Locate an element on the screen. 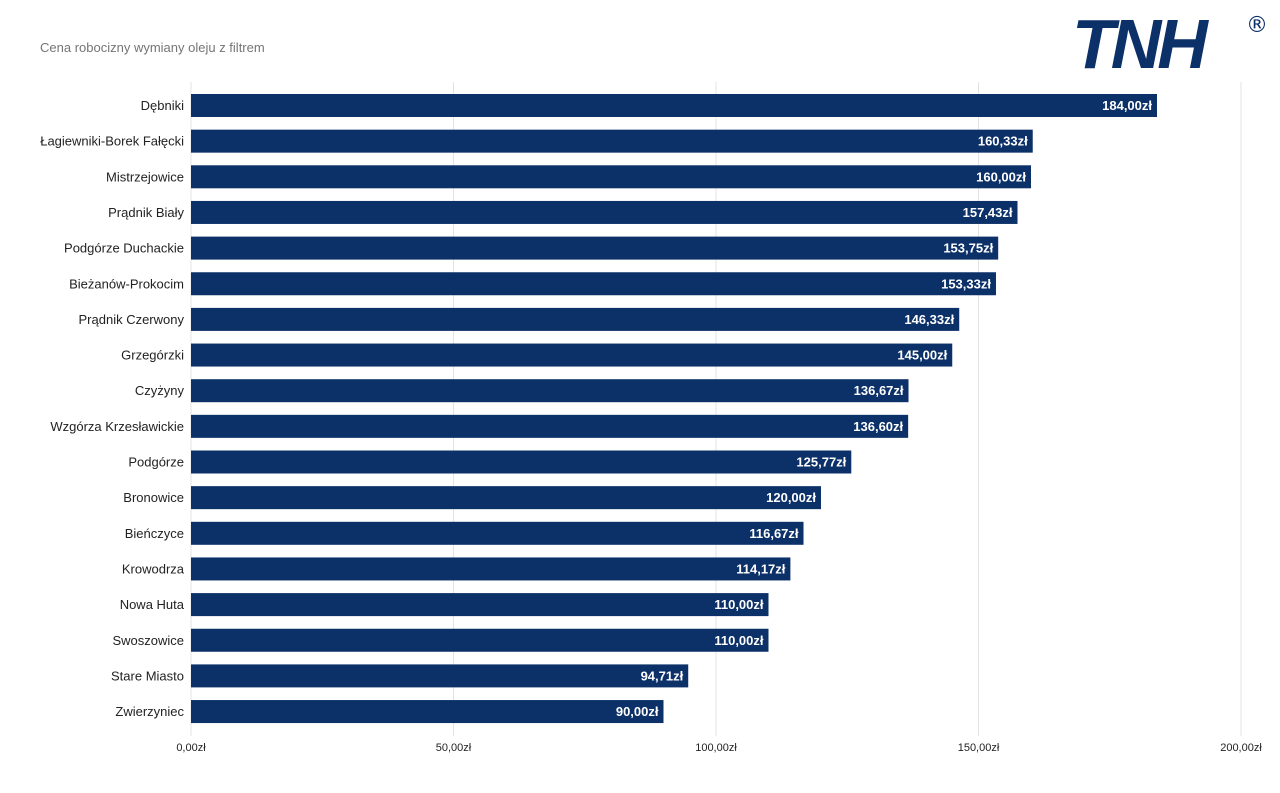  value-label: 136,60zł is located at coordinates (878, 426).